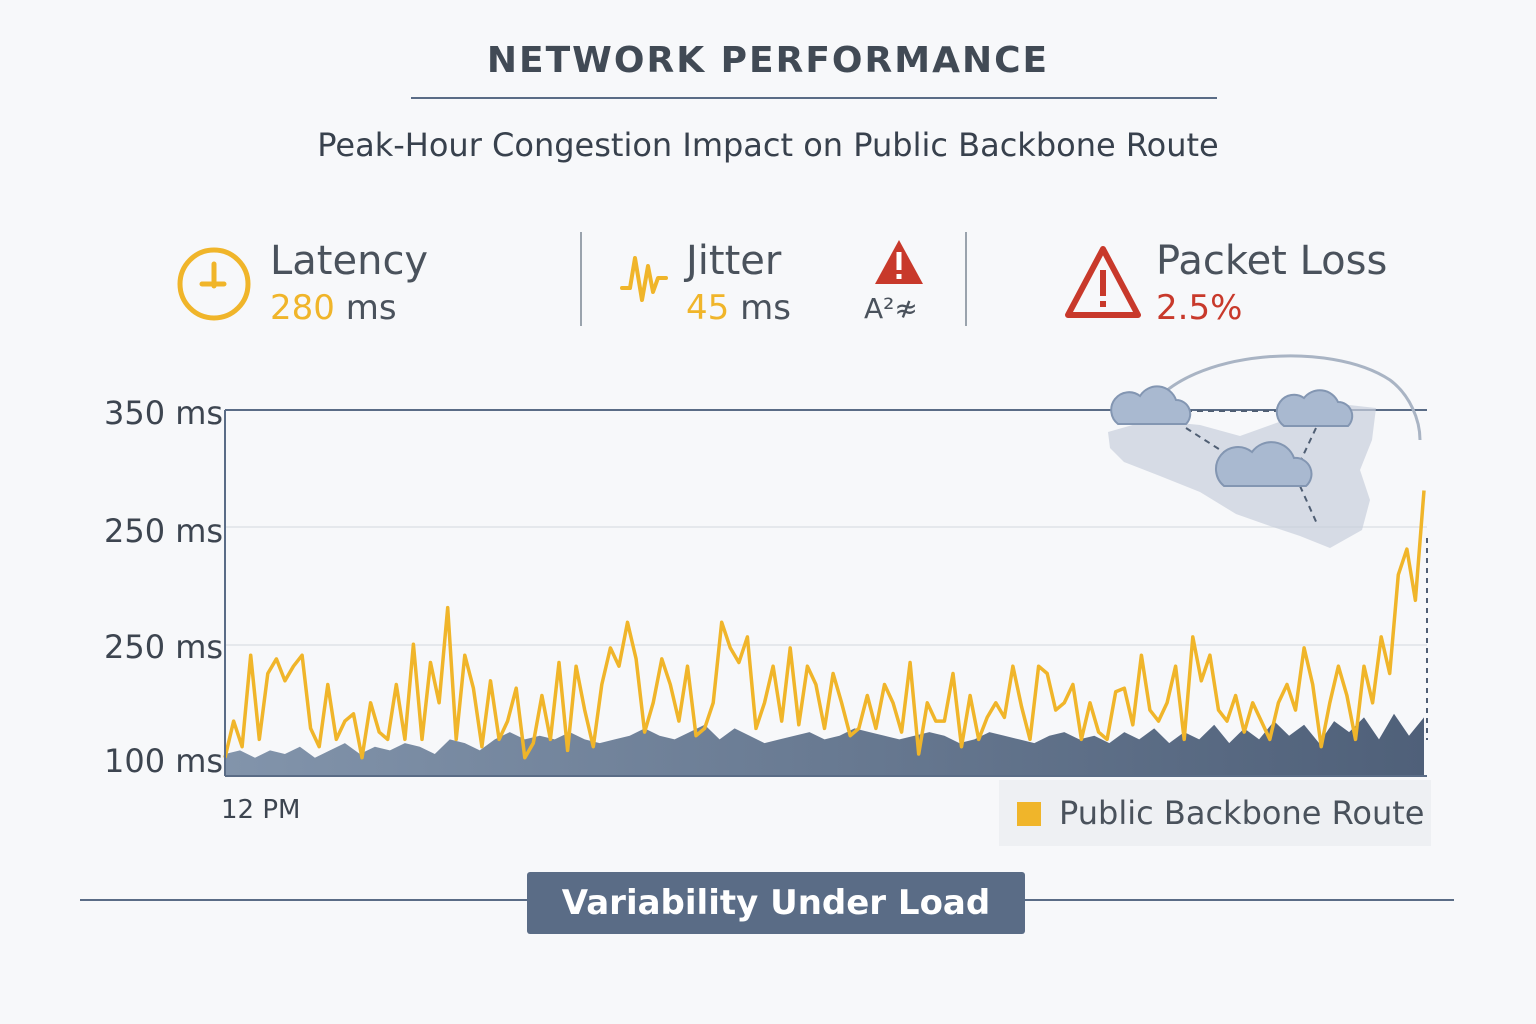 Image resolution: width=1536 pixels, height=1024 pixels. Describe the element at coordinates (1029, 814) in the screenshot. I see `legend-swatch` at that location.